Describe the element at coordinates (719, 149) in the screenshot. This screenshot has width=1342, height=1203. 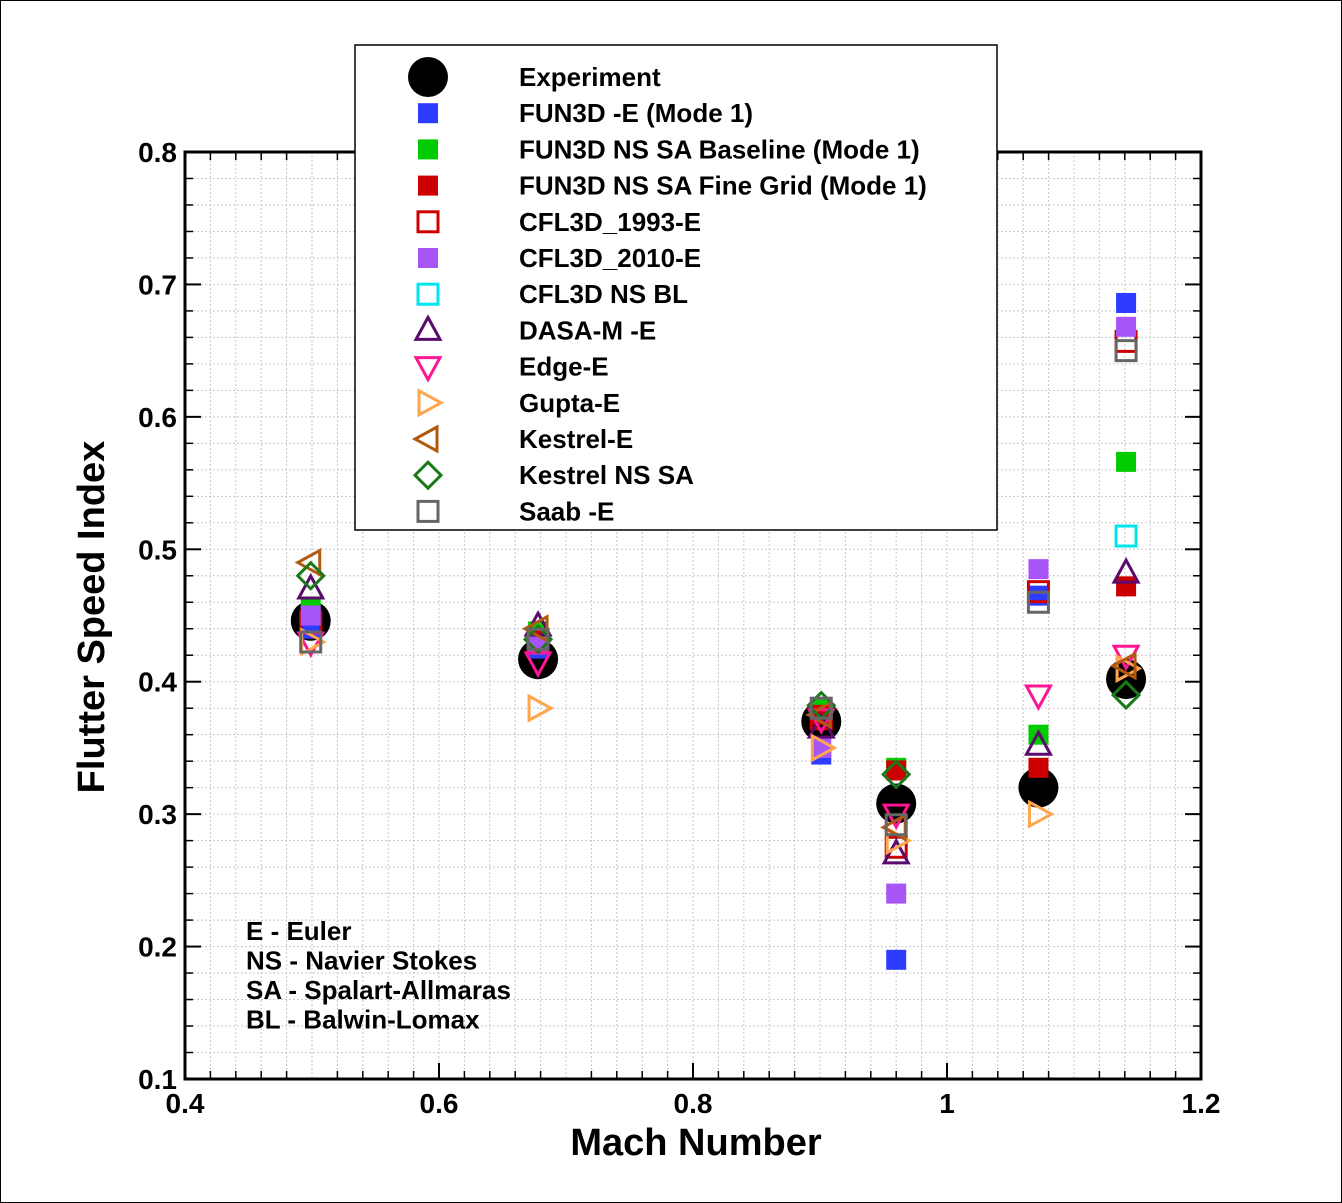
I see `legend-label: FUN3D NS SA Baseline (Mode 1)` at that location.